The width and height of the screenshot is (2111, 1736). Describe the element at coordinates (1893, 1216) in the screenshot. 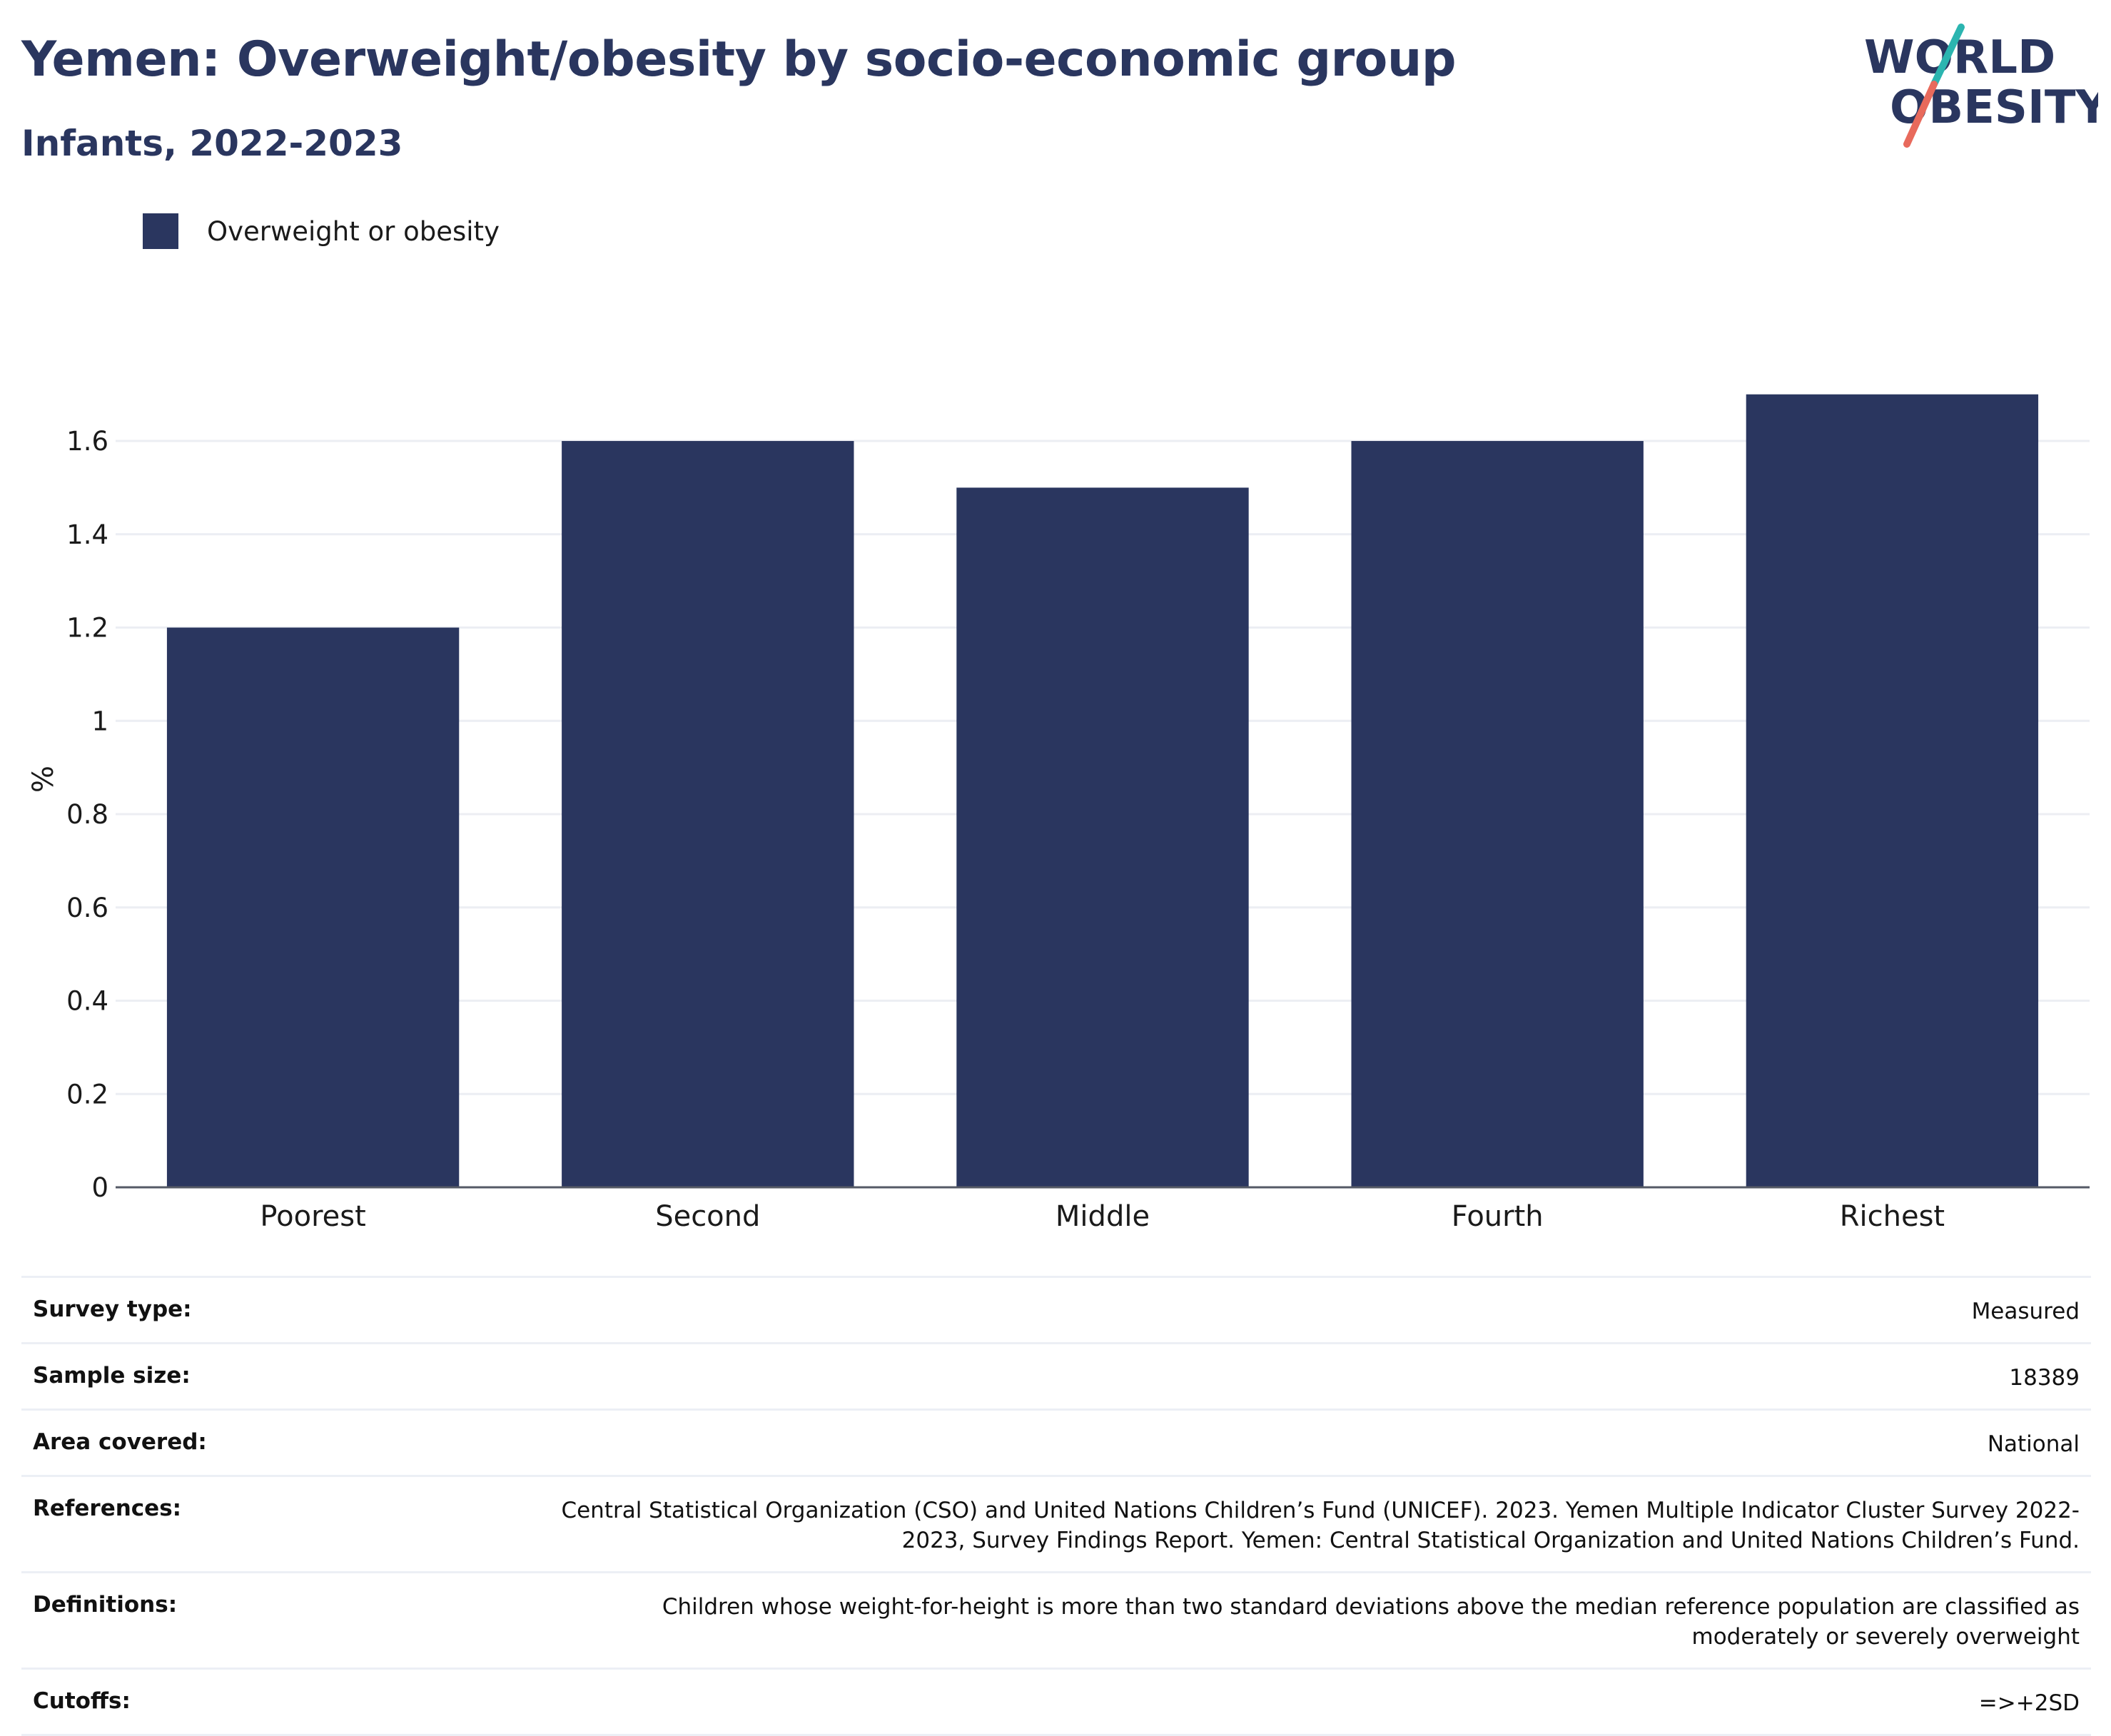

I see `x-tick-label: Richest` at that location.